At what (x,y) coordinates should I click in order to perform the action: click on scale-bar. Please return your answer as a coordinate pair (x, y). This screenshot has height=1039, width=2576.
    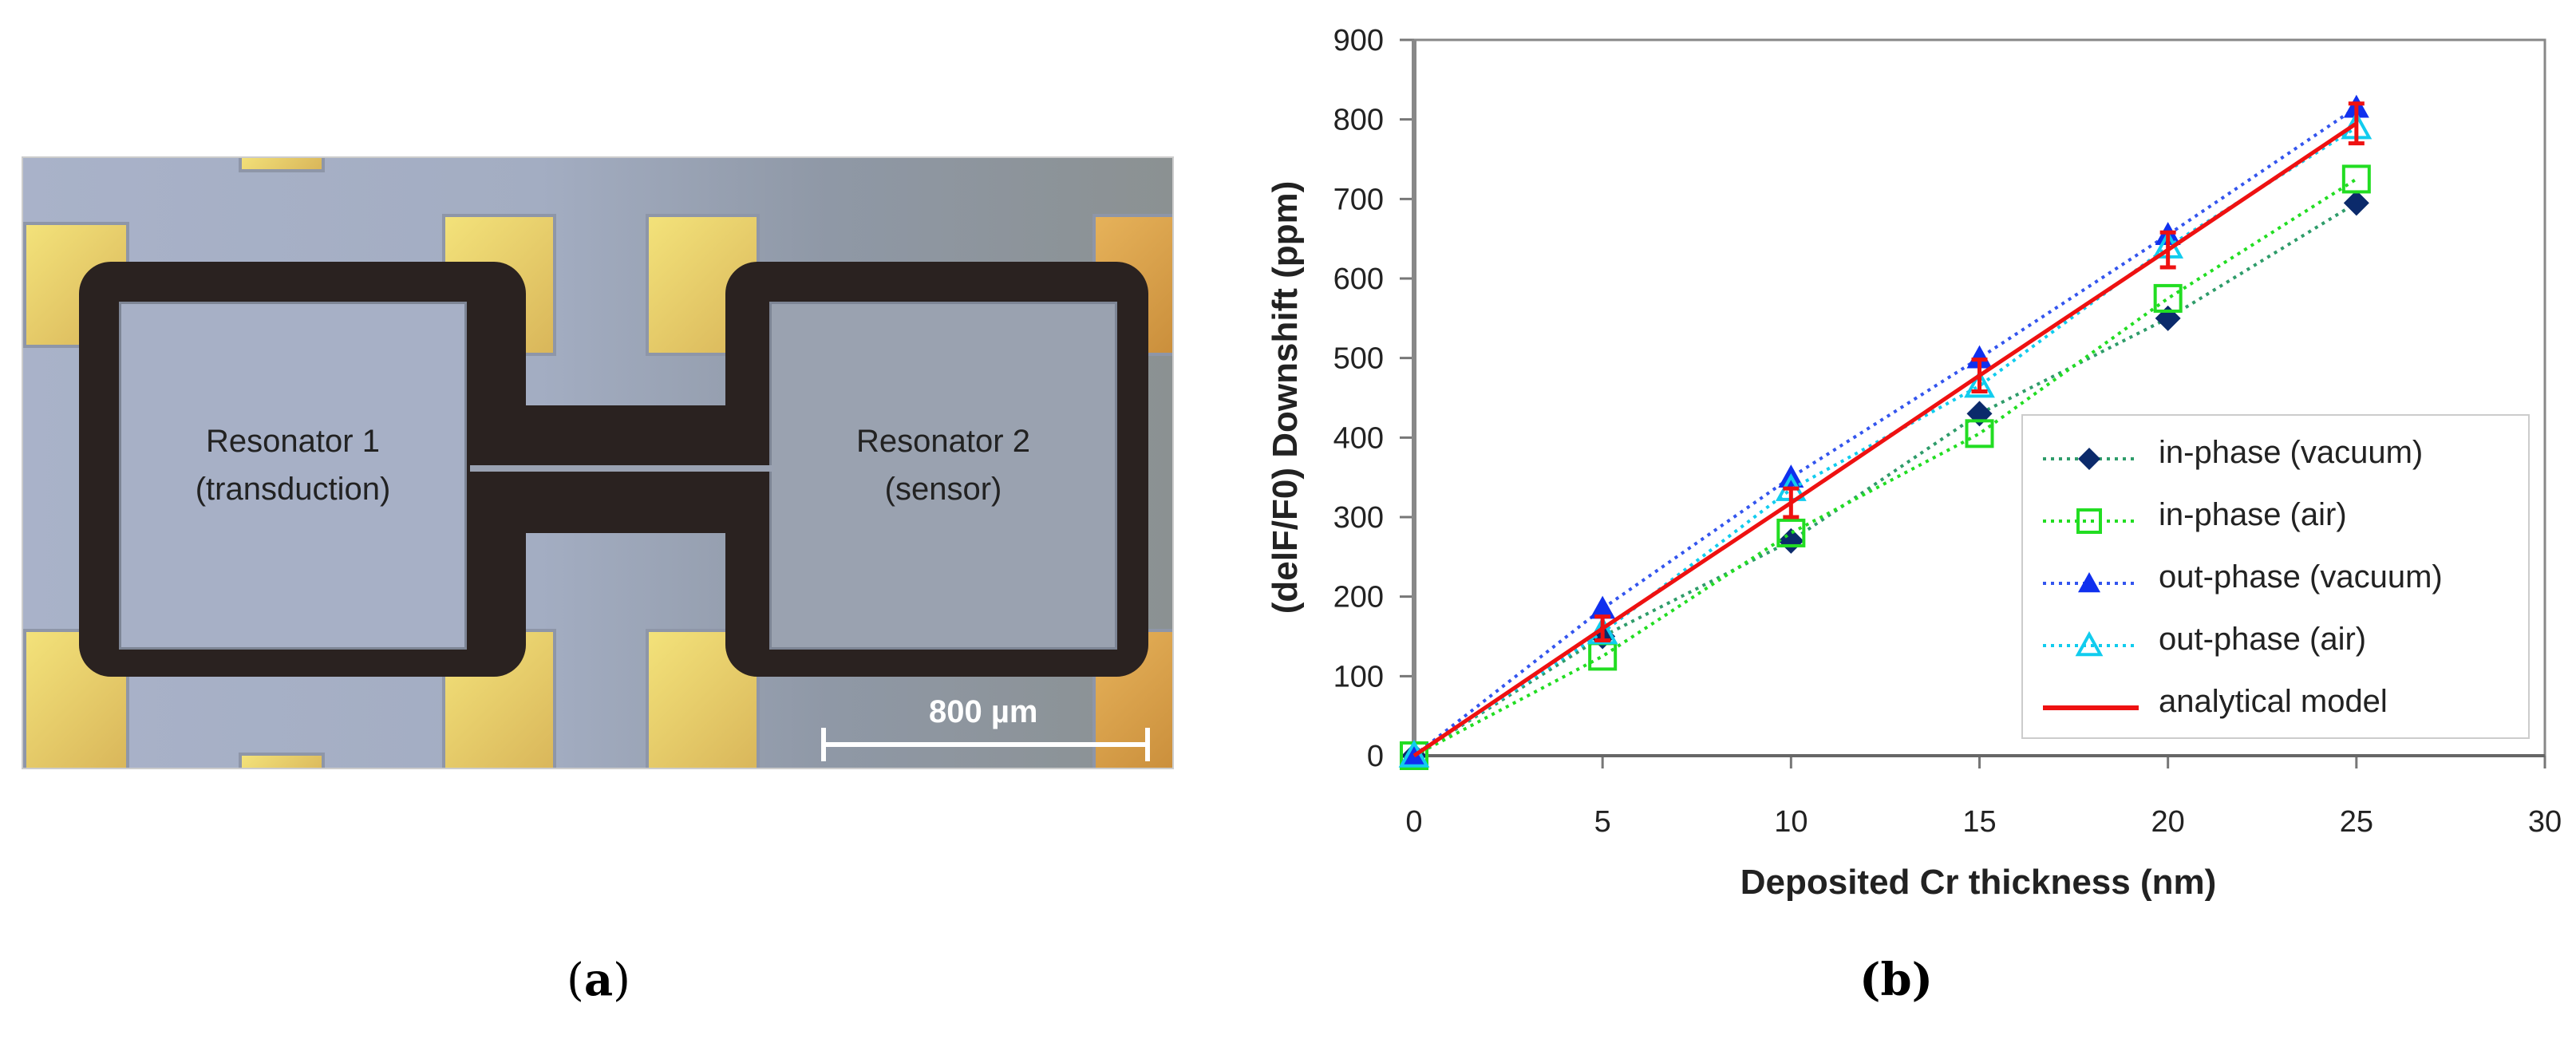
    Looking at the image, I should click on (985, 744).